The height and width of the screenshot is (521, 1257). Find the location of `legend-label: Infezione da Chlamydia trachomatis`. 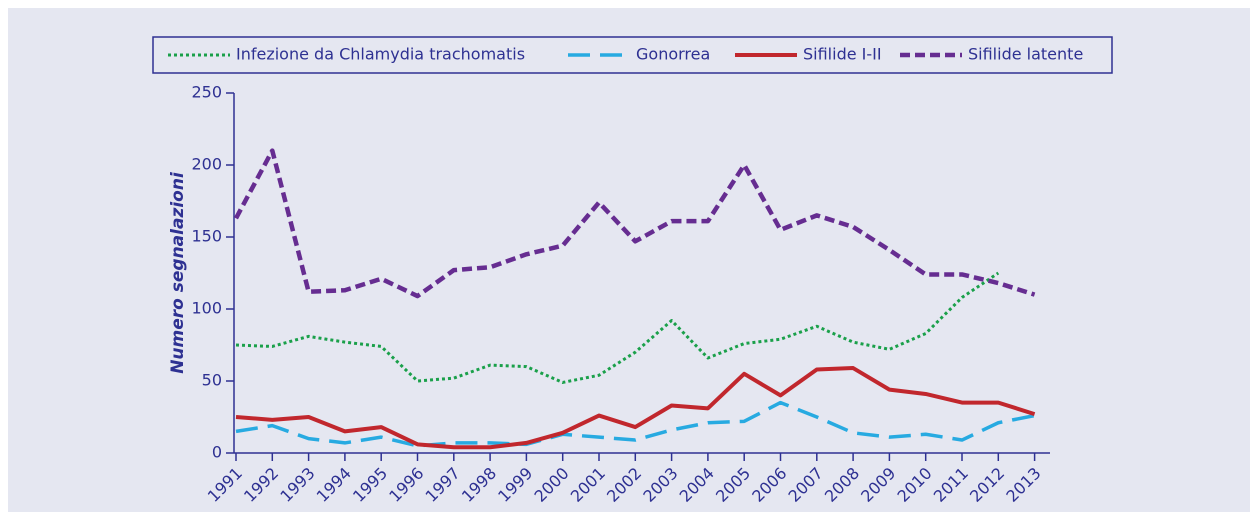

legend-label: Infezione da Chlamydia trachomatis is located at coordinates (380, 54).